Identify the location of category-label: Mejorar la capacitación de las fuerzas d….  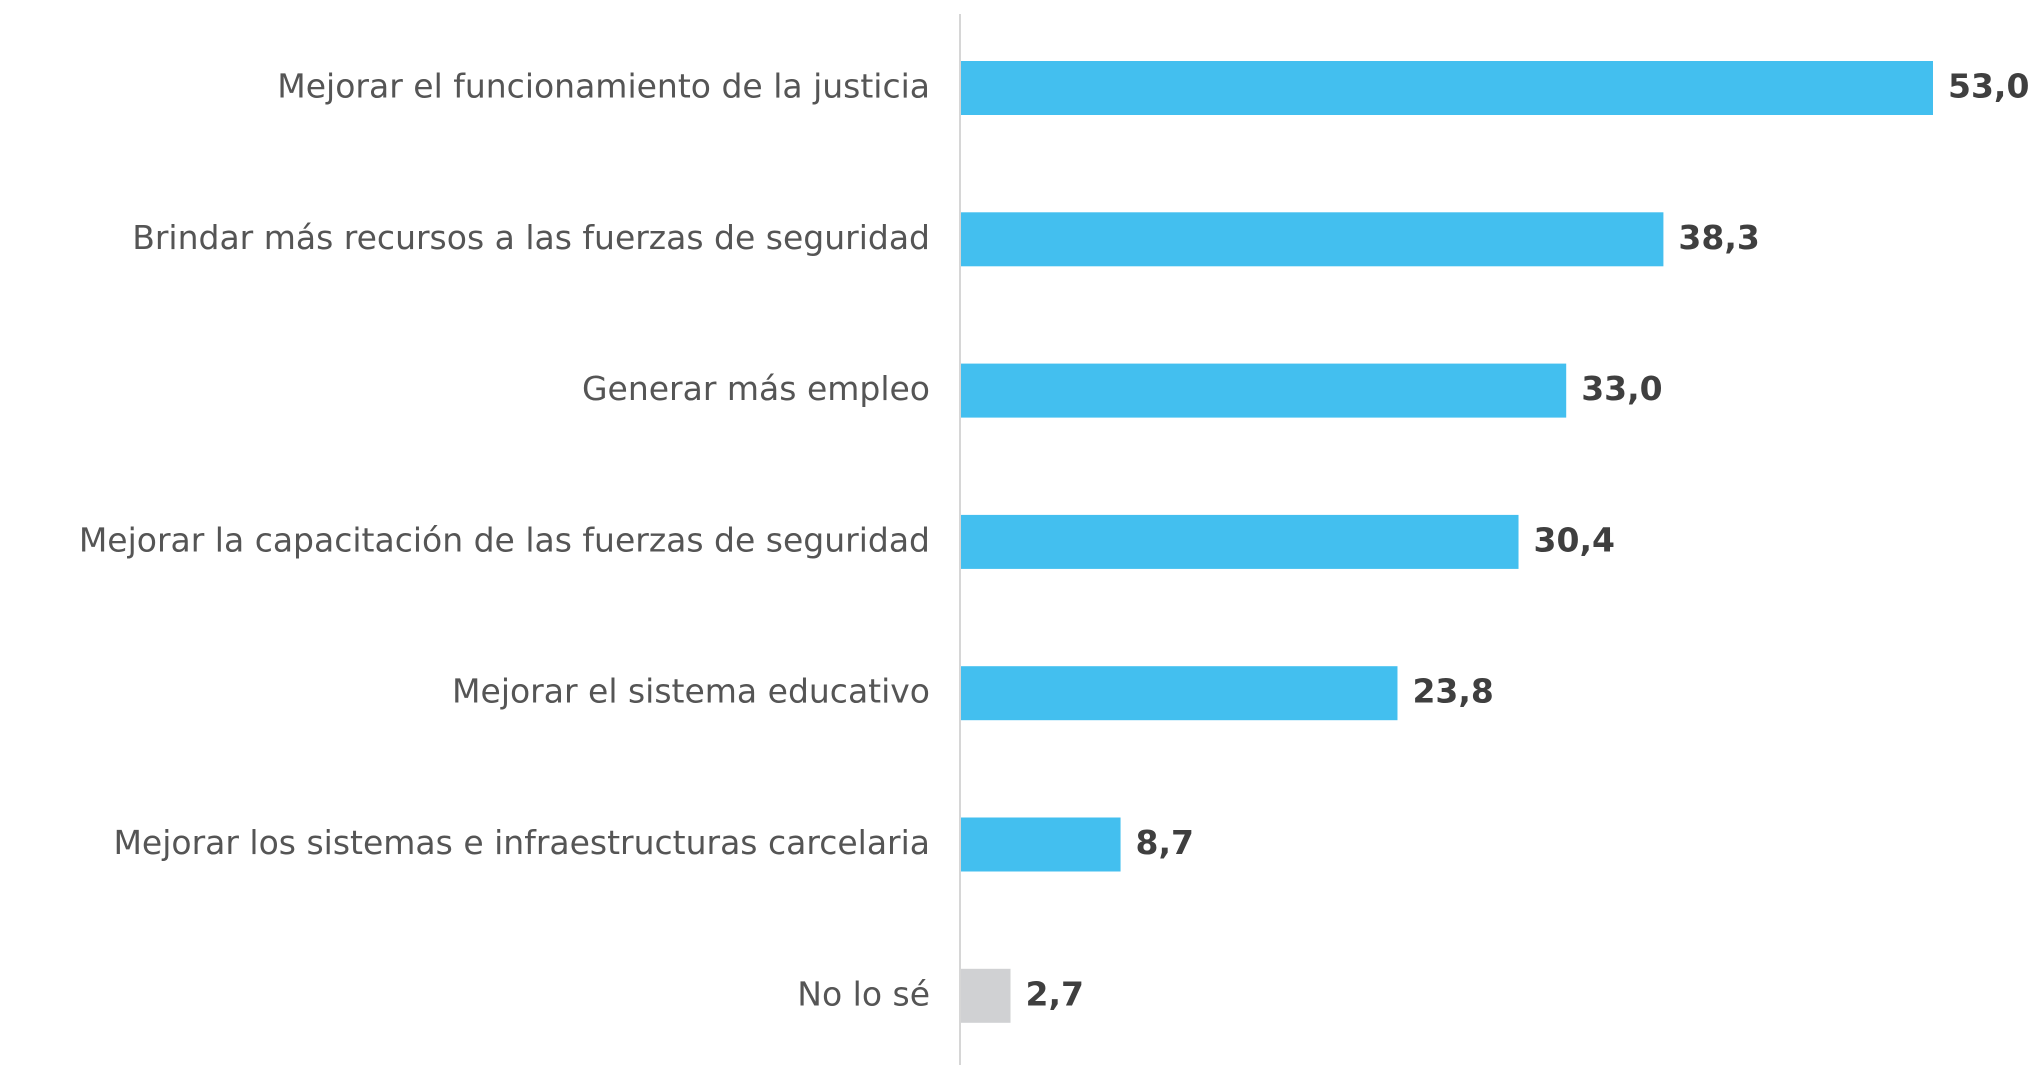
(504, 539).